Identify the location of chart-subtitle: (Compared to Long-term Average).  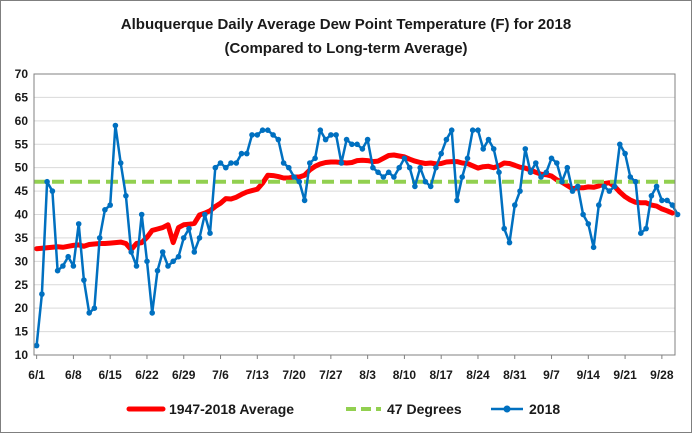
(345, 48).